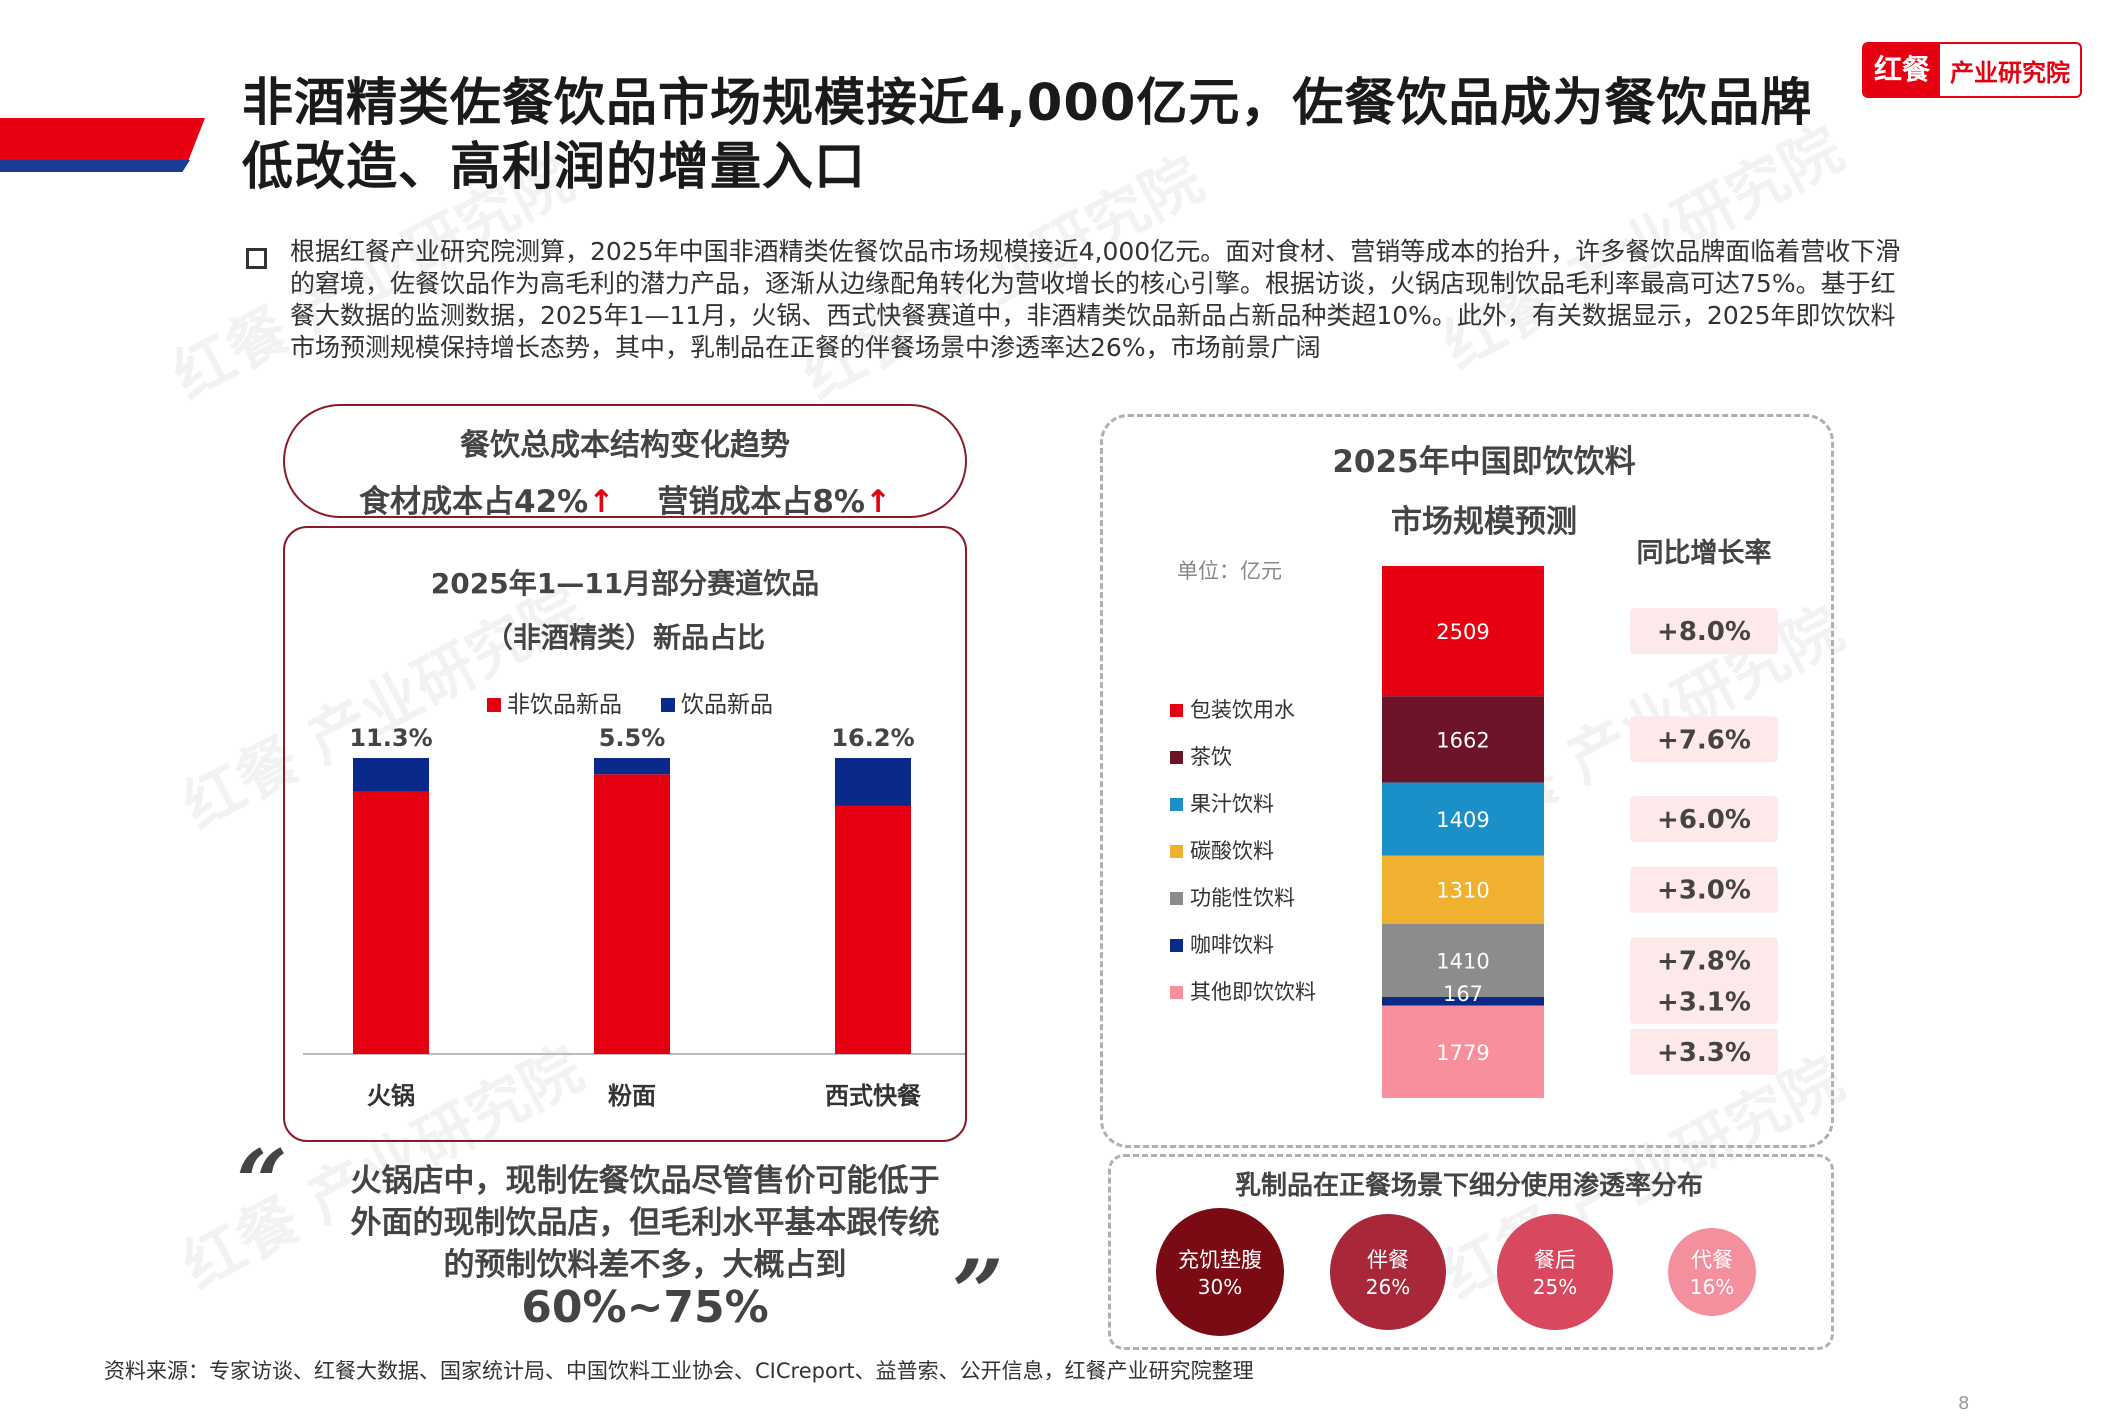  I want to click on segment-value-label: 167, so click(1463, 994).